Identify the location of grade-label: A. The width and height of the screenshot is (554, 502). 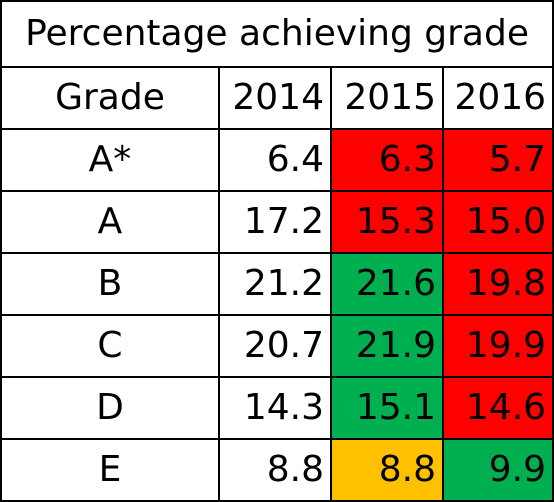
(110, 222).